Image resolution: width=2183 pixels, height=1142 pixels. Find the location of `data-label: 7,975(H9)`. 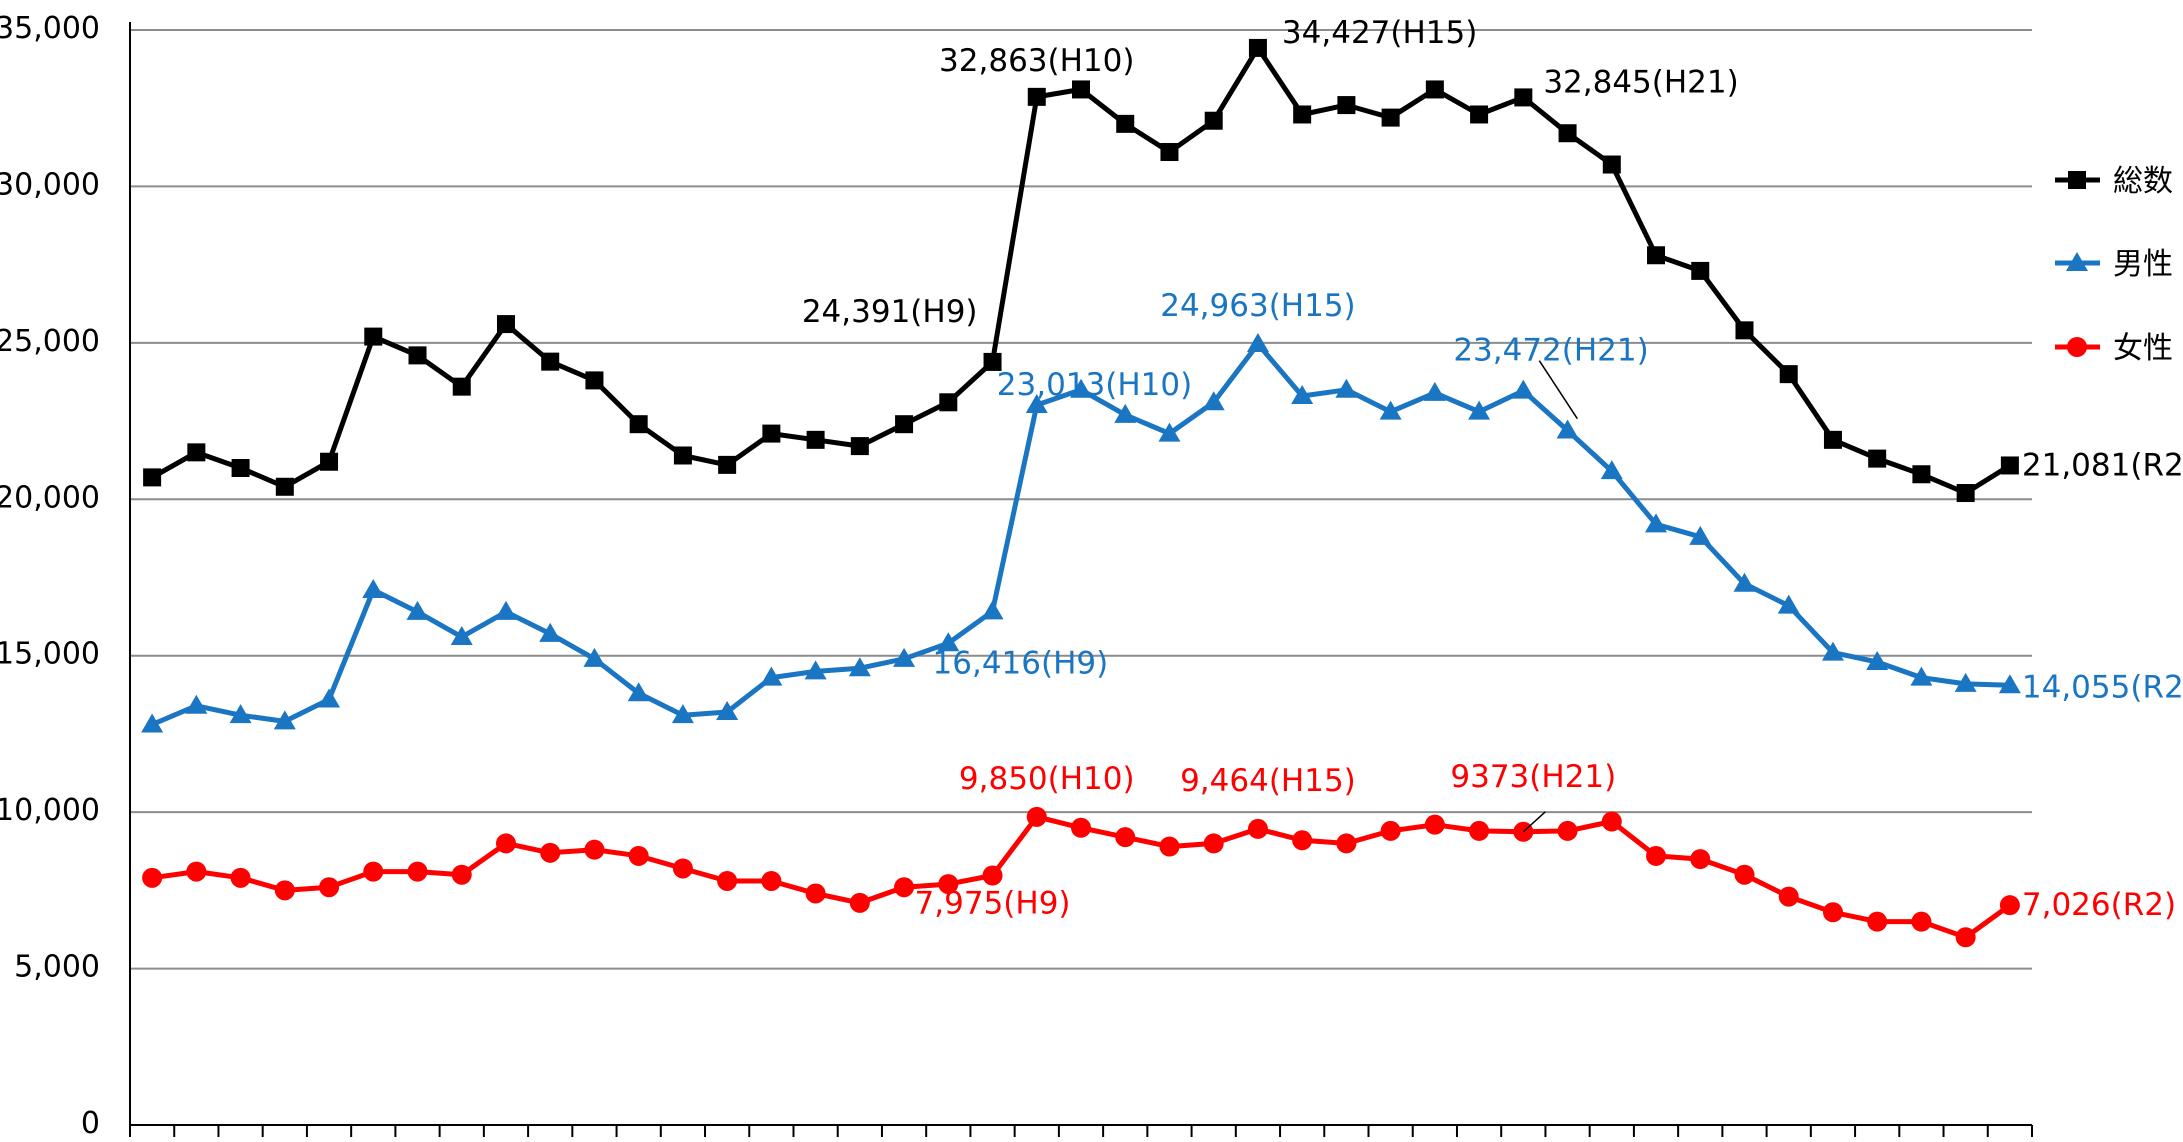

data-label: 7,975(H9) is located at coordinates (993, 903).